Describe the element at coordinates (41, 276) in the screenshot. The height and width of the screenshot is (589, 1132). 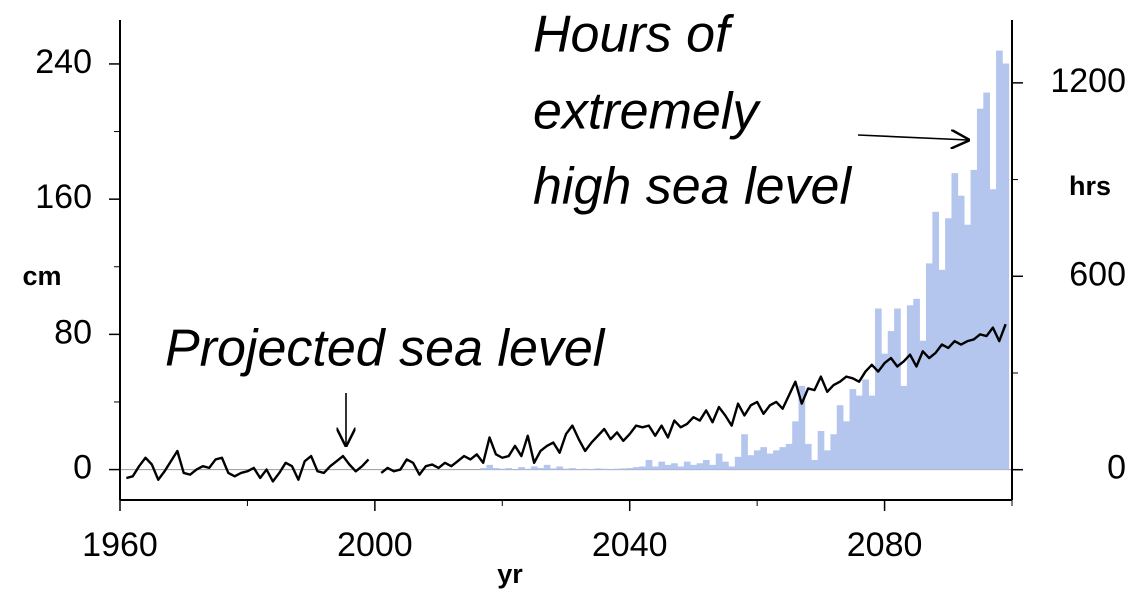
I see `y-axis-label: cm` at that location.